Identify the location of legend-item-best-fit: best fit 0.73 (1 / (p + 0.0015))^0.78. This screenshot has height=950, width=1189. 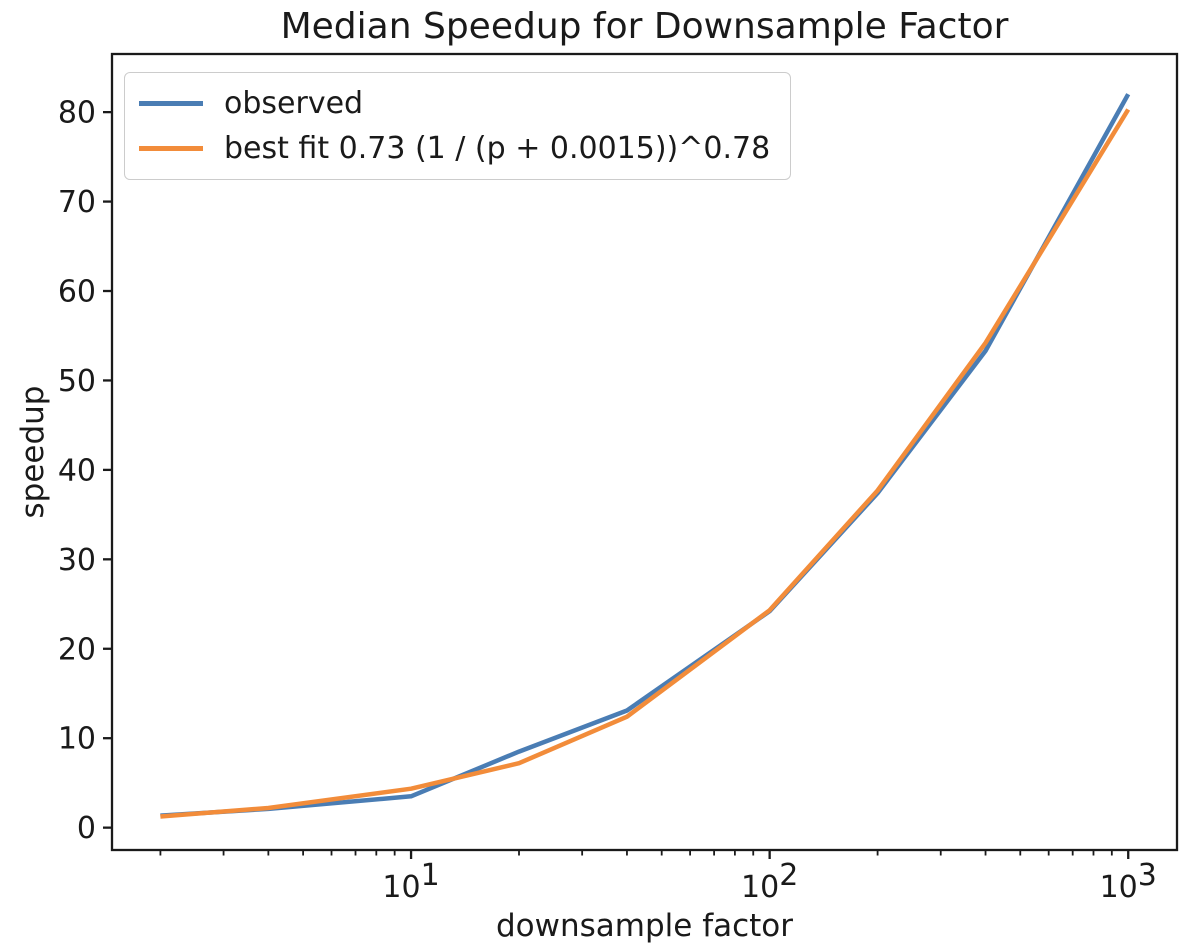
(454, 148).